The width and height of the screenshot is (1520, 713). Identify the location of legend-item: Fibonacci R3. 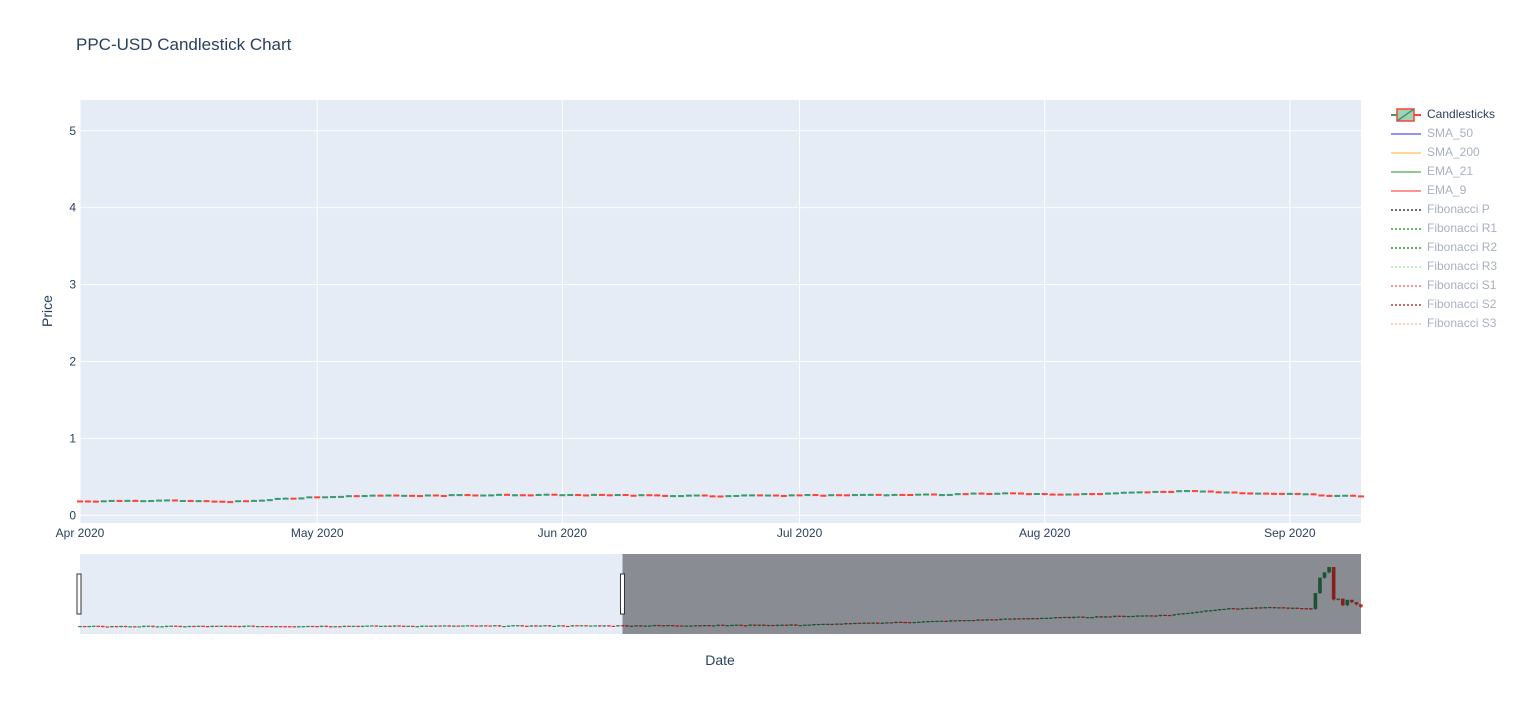
(1443, 266).